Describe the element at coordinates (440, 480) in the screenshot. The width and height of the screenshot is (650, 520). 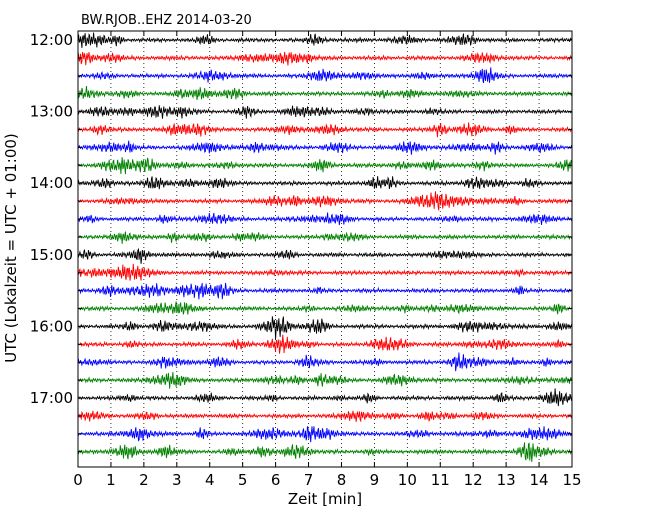
I see `x-tick-label: 11` at that location.